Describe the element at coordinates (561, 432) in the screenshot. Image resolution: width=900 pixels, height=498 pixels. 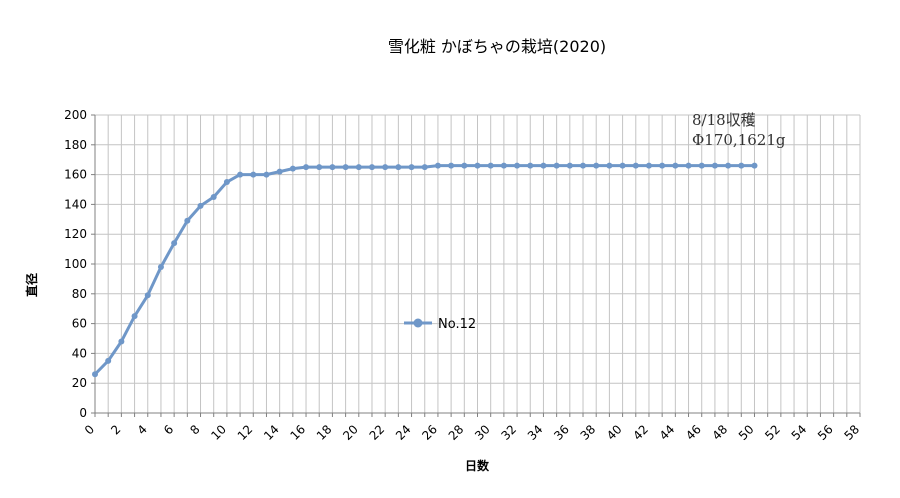
I see `x-tick-label: 36` at that location.